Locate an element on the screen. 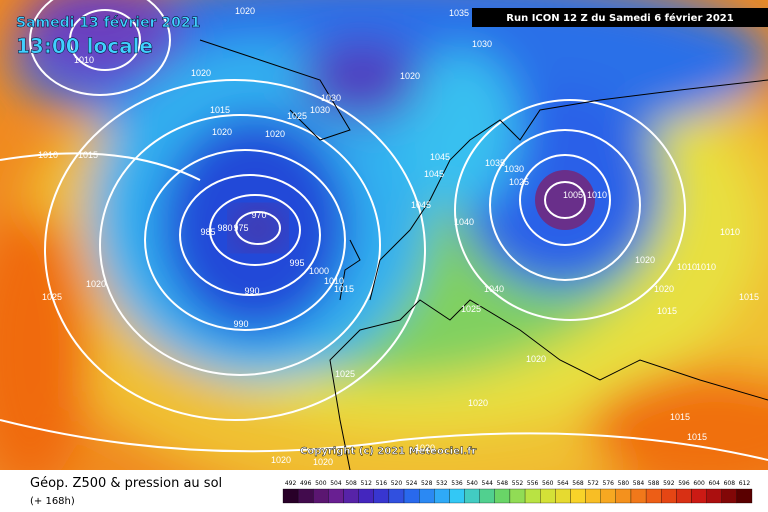 Image resolution: width=768 pixels, height=512 pixels. colorbar-label: 576 is located at coordinates (609, 483).